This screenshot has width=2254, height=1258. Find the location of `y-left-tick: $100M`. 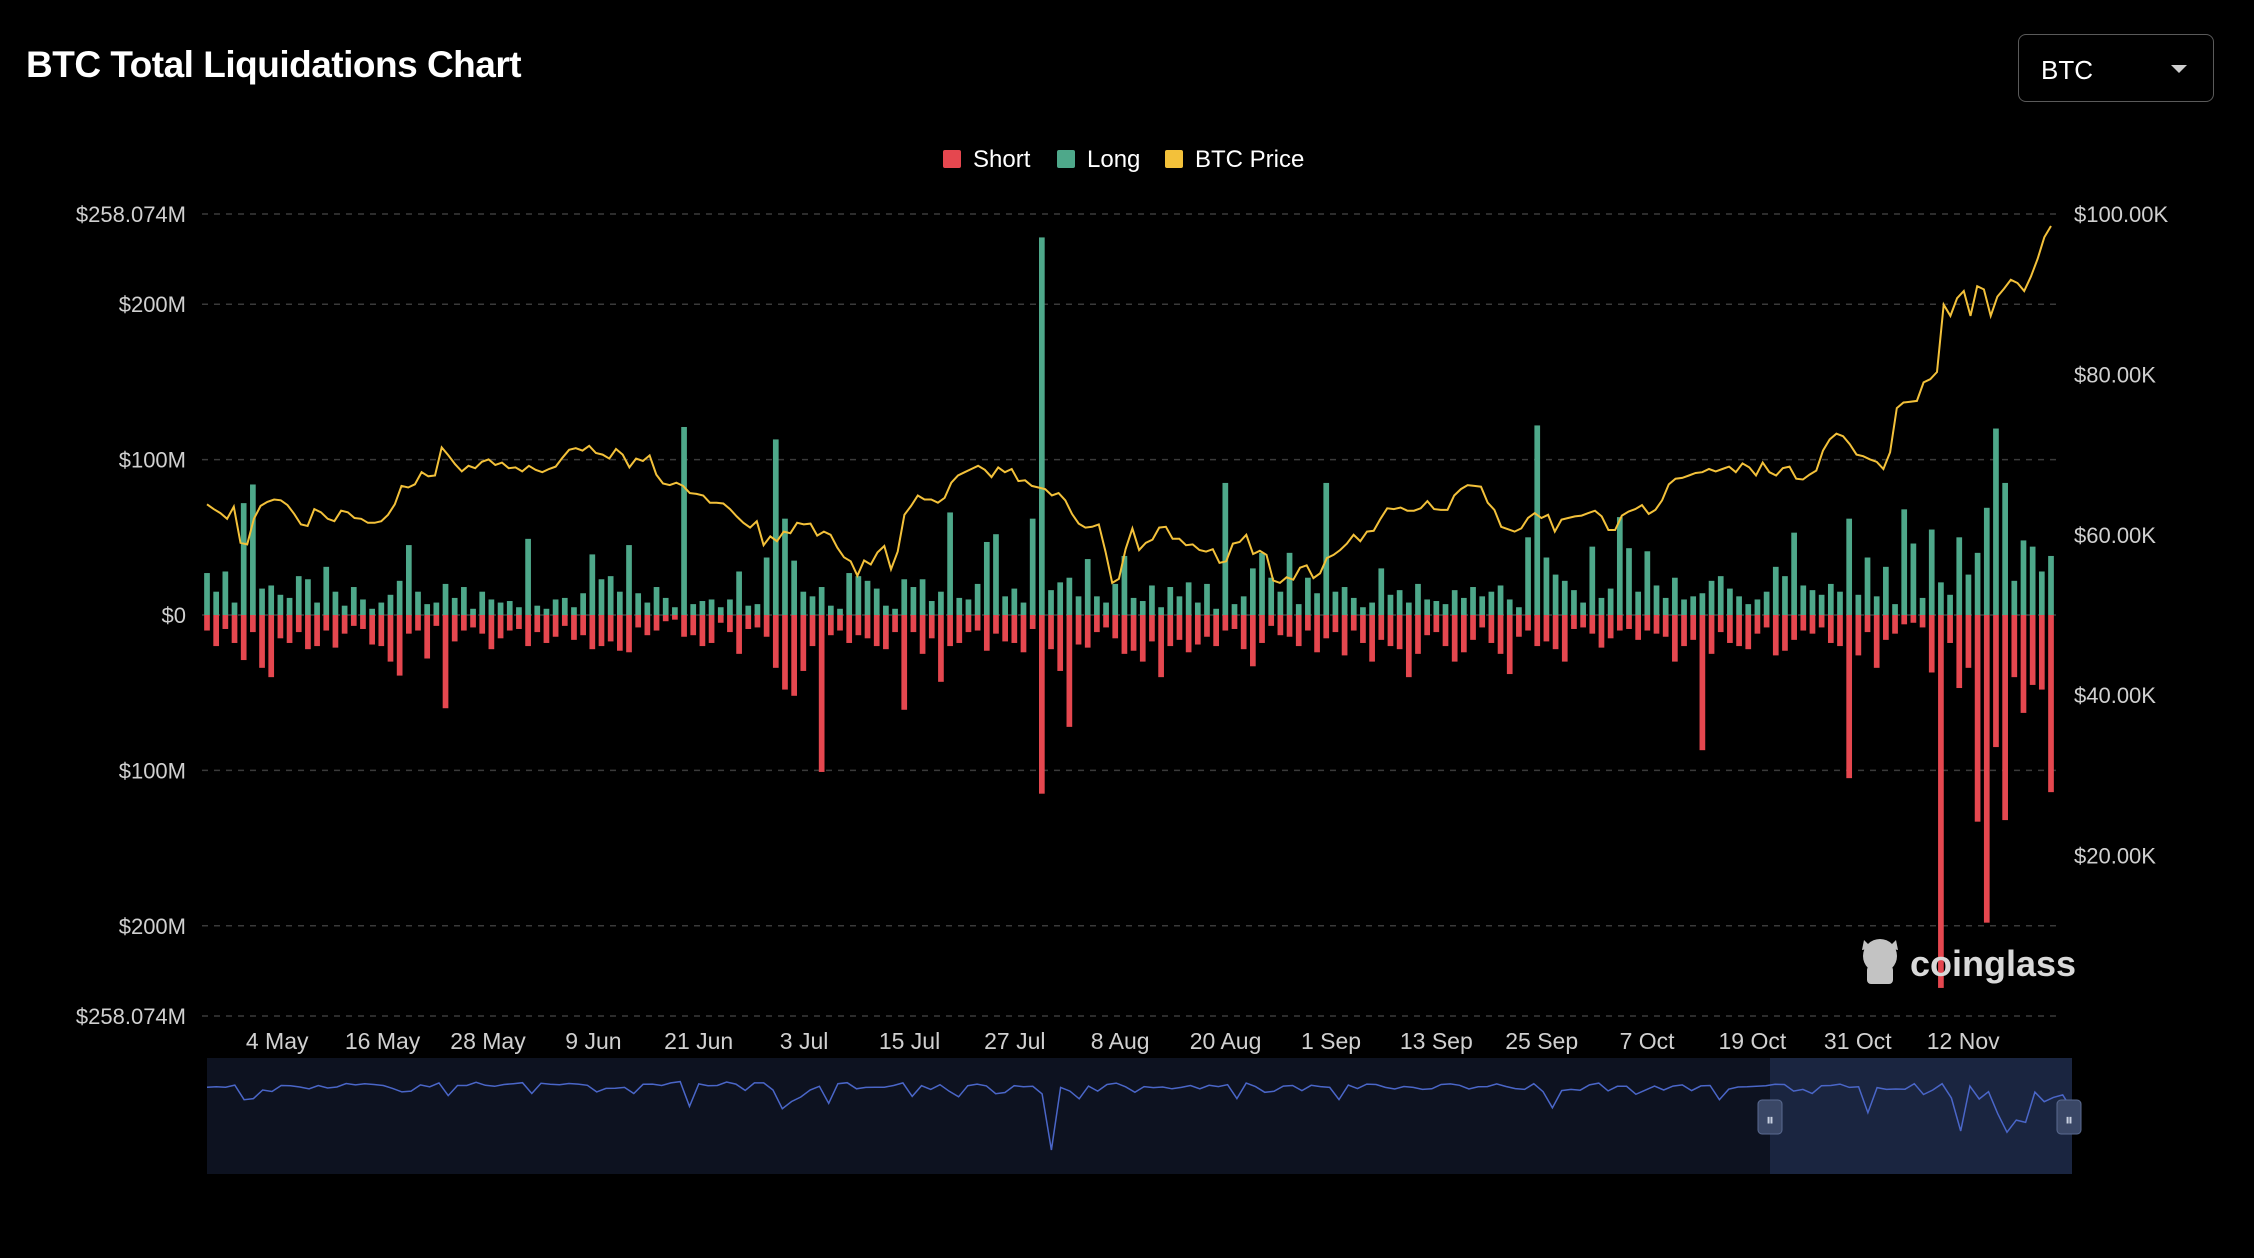

y-left-tick: $100M is located at coordinates (152, 770).